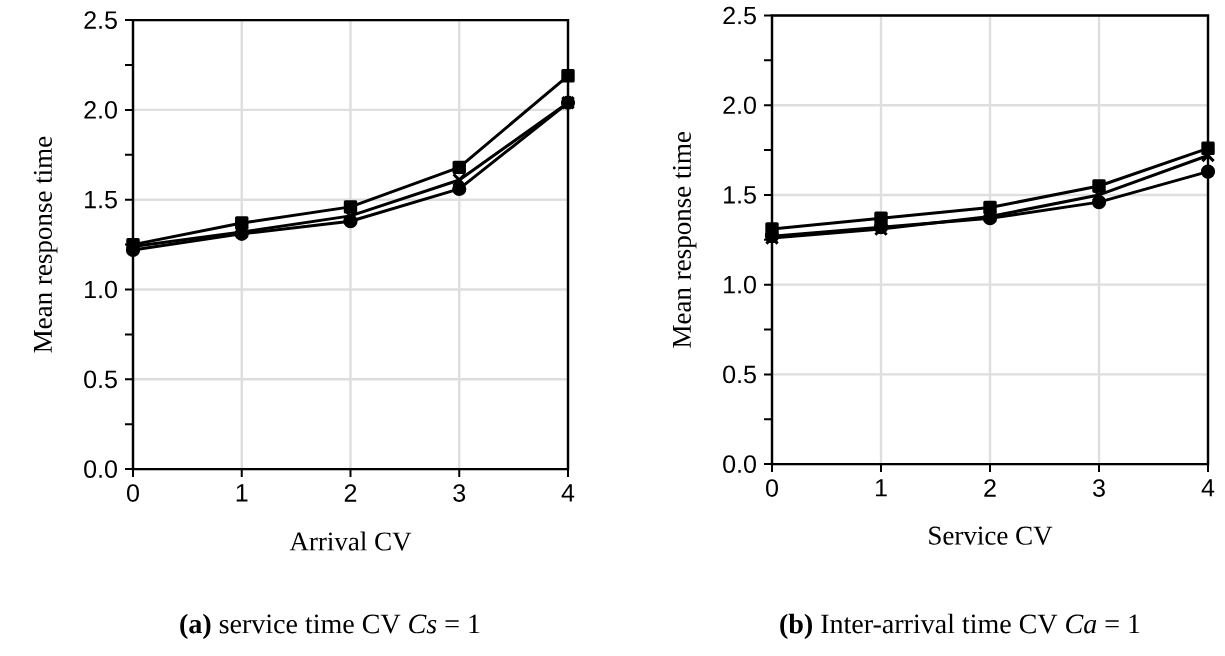 This screenshot has width=1225, height=656. What do you see at coordinates (991, 535) in the screenshot?
I see `x-axis-title: Service CV` at bounding box center [991, 535].